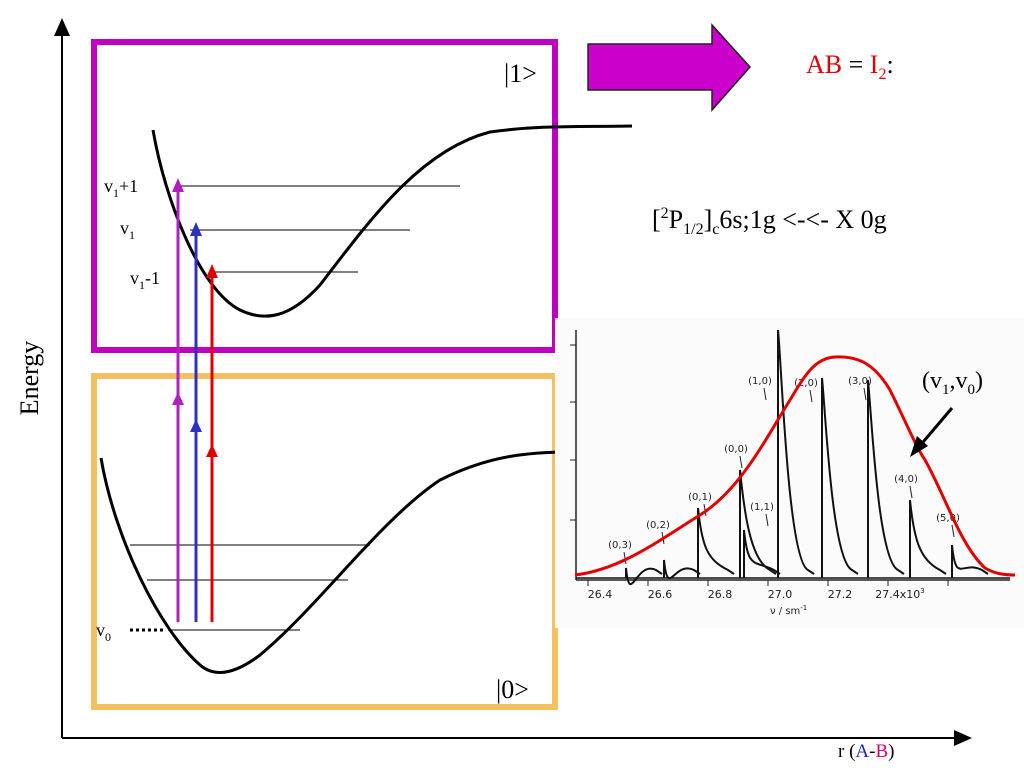 This screenshot has width=1024, height=768. I want to click on spectrum-tick-label: 26.6, so click(660, 594).